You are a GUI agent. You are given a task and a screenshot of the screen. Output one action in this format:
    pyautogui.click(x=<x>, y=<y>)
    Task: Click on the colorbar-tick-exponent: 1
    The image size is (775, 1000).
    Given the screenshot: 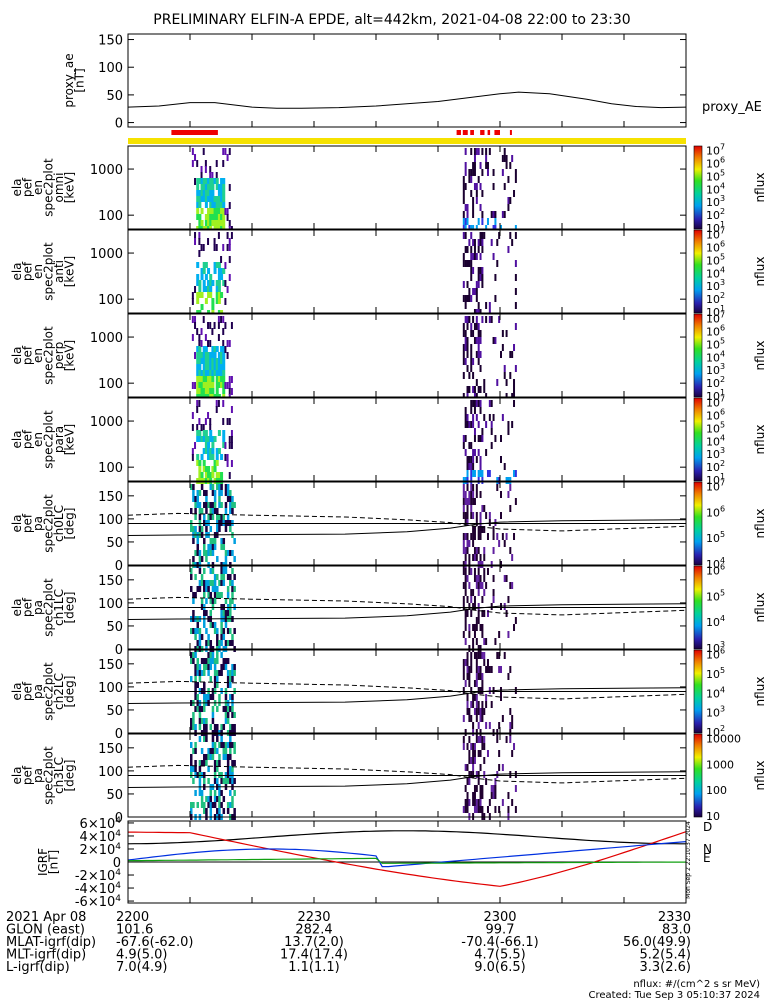 What is the action you would take?
    pyautogui.click(x=722, y=392)
    